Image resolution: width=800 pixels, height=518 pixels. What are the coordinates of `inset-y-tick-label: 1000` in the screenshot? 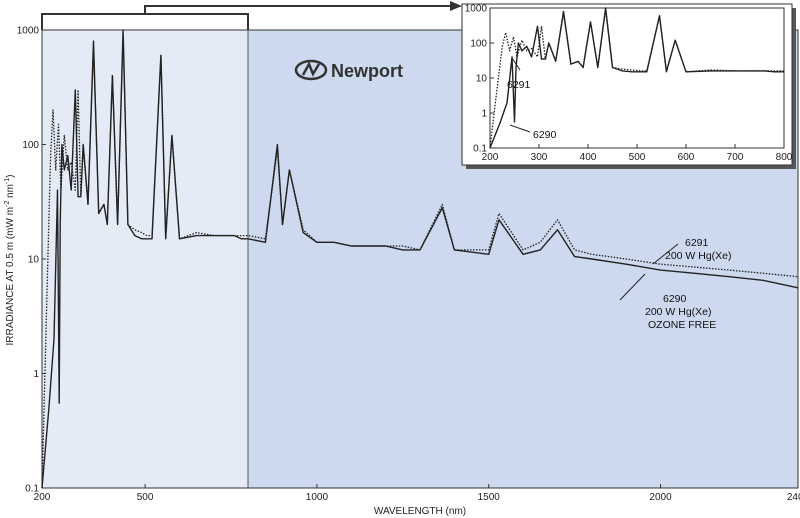 It's located at (476, 9).